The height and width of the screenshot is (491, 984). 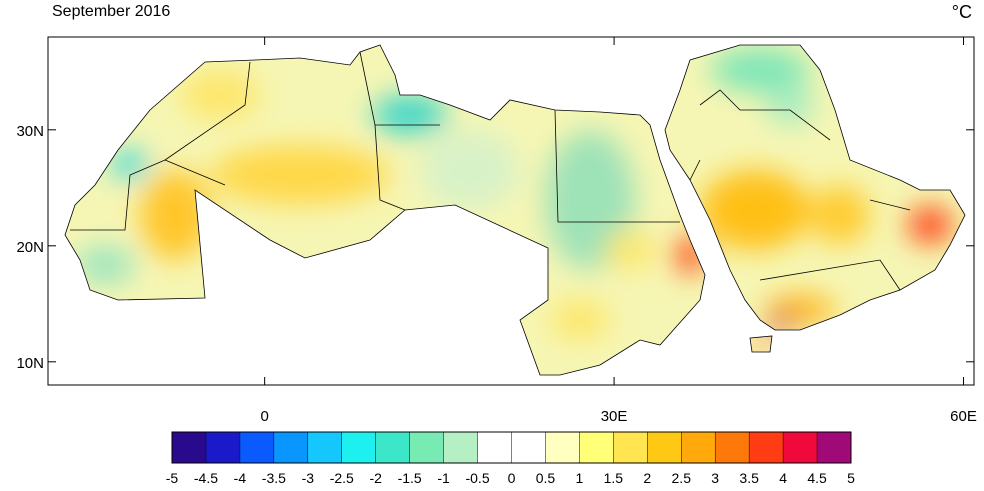 What do you see at coordinates (240, 478) in the screenshot?
I see `colorbar-tick-label: -4` at bounding box center [240, 478].